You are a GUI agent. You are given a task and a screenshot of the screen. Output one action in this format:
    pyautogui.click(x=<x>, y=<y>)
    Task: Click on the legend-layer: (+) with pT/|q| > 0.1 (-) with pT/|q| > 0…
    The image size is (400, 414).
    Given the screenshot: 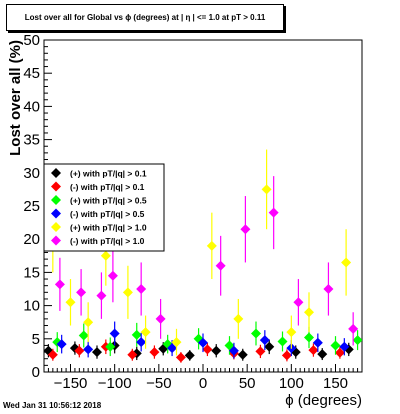 What is the action you would take?
    pyautogui.click(x=104, y=207)
    